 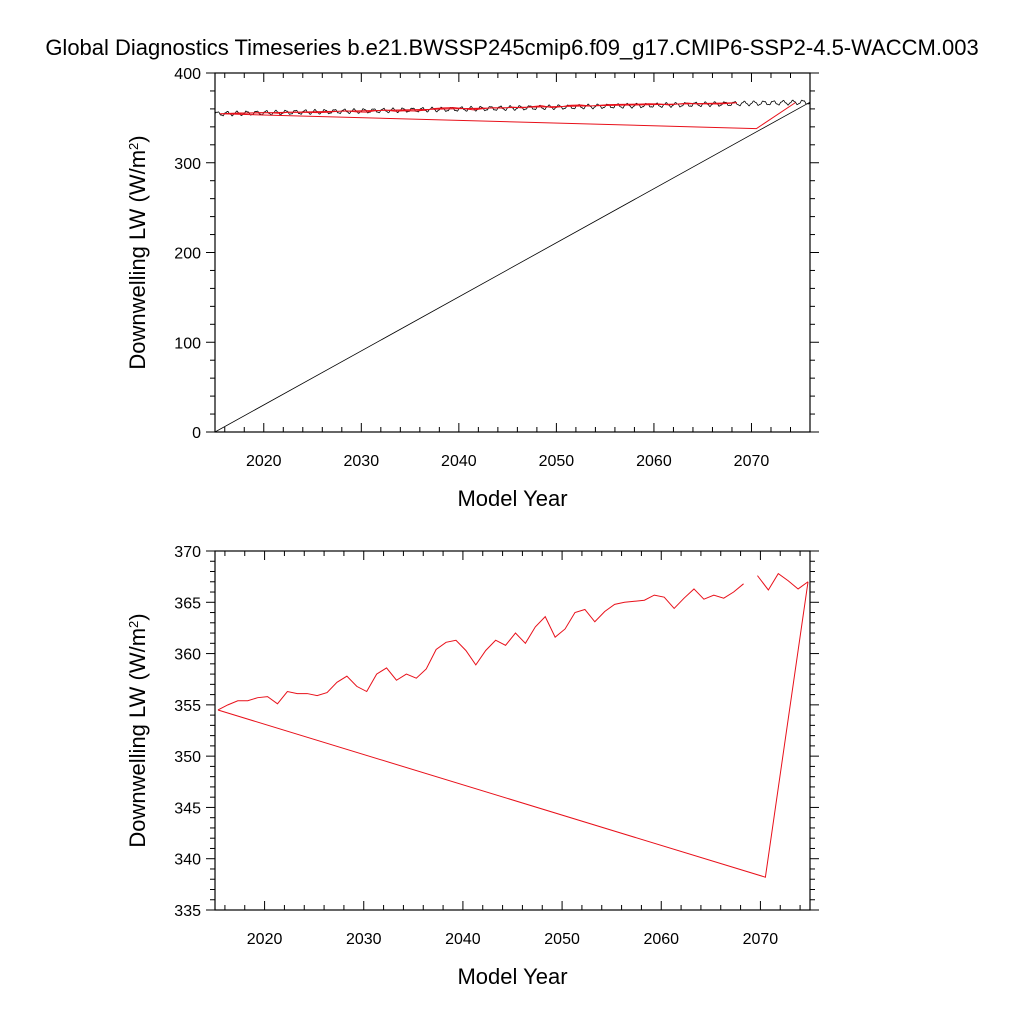 I want to click on bottom-y-axis-label: Downwelling LW (W/m2), so click(x=137, y=730).